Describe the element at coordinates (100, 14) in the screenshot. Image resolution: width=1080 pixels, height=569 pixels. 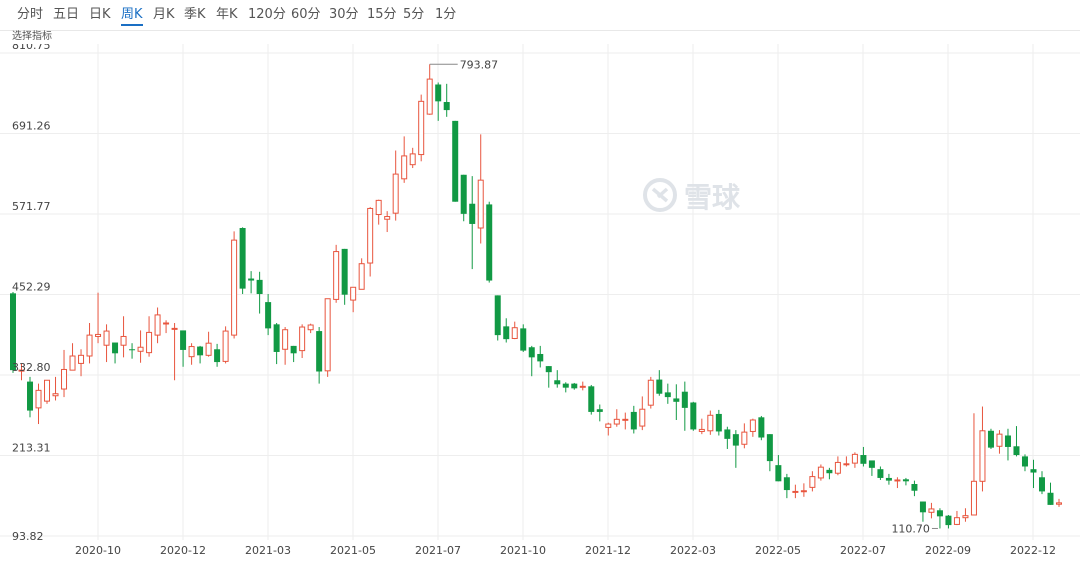
I see `tab-3: 日K` at that location.